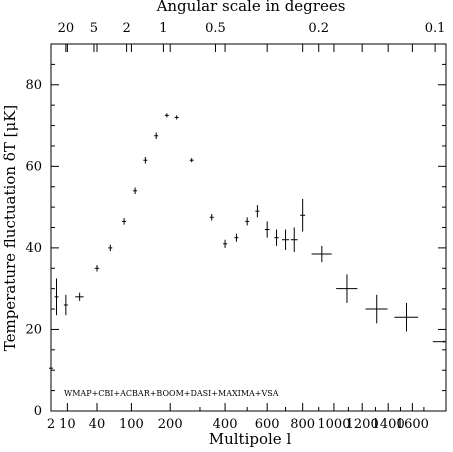  What do you see at coordinates (38, 411) in the screenshot?
I see `y-tick-label: 0` at bounding box center [38, 411].